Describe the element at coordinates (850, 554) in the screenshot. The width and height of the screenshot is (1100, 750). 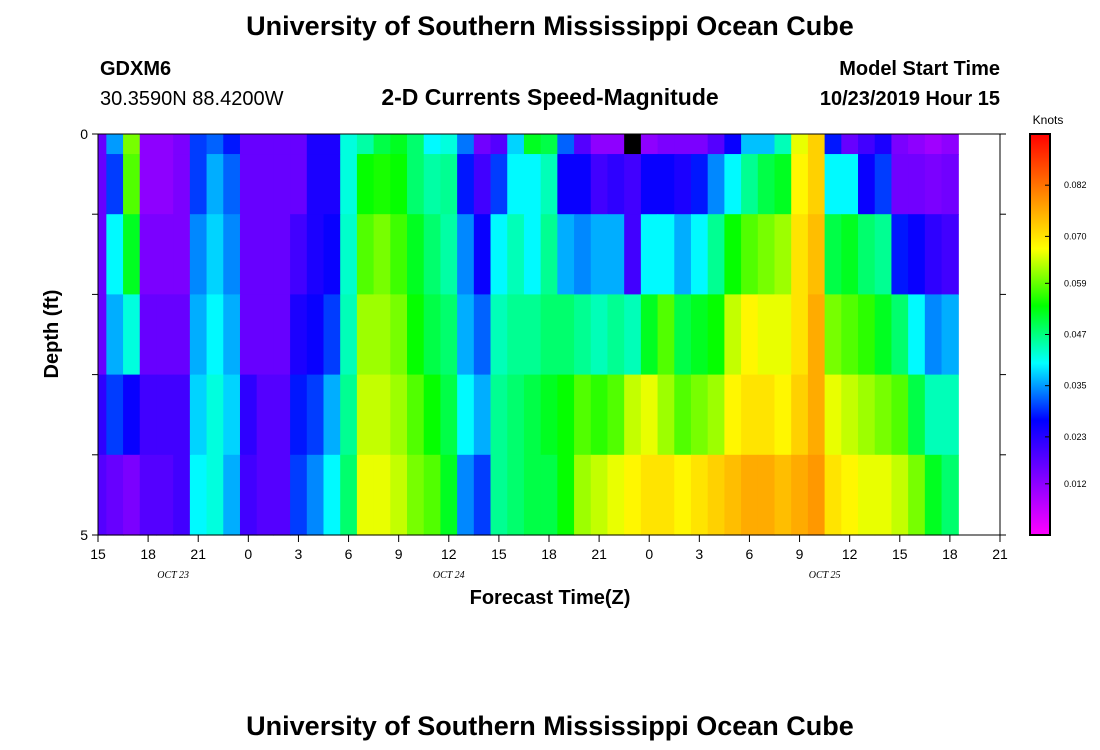
I see `x-tick-label: 12` at that location.